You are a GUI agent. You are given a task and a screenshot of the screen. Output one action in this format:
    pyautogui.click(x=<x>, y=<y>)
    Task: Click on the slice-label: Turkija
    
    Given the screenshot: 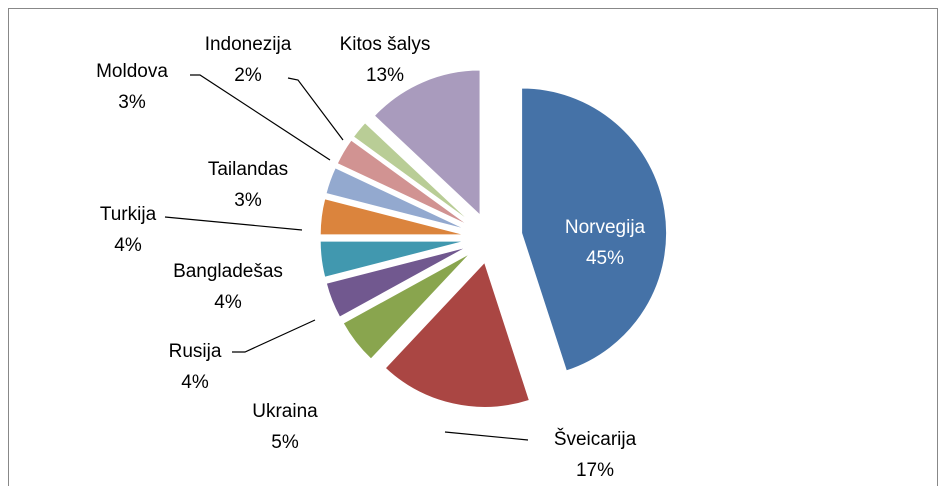 What is the action you would take?
    pyautogui.click(x=128, y=214)
    